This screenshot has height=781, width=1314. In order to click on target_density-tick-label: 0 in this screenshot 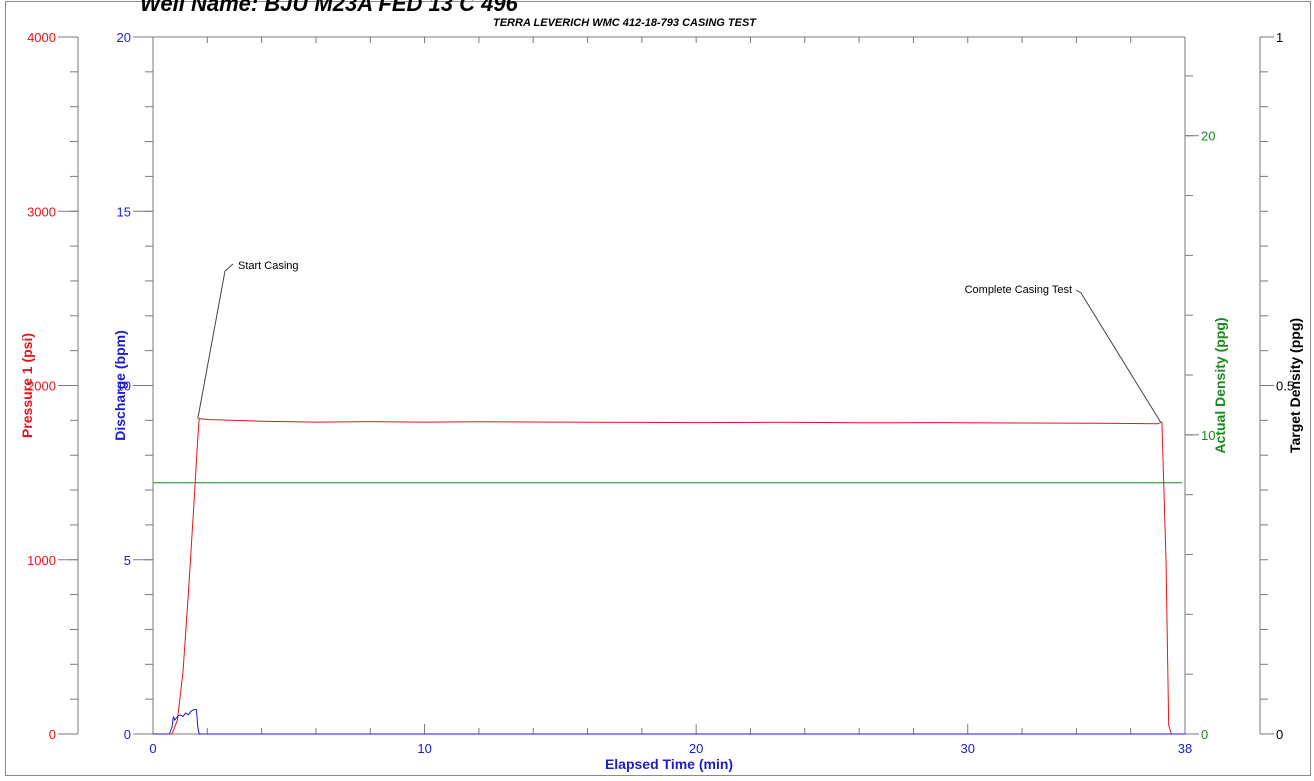, I will do `click(1279, 734)`.